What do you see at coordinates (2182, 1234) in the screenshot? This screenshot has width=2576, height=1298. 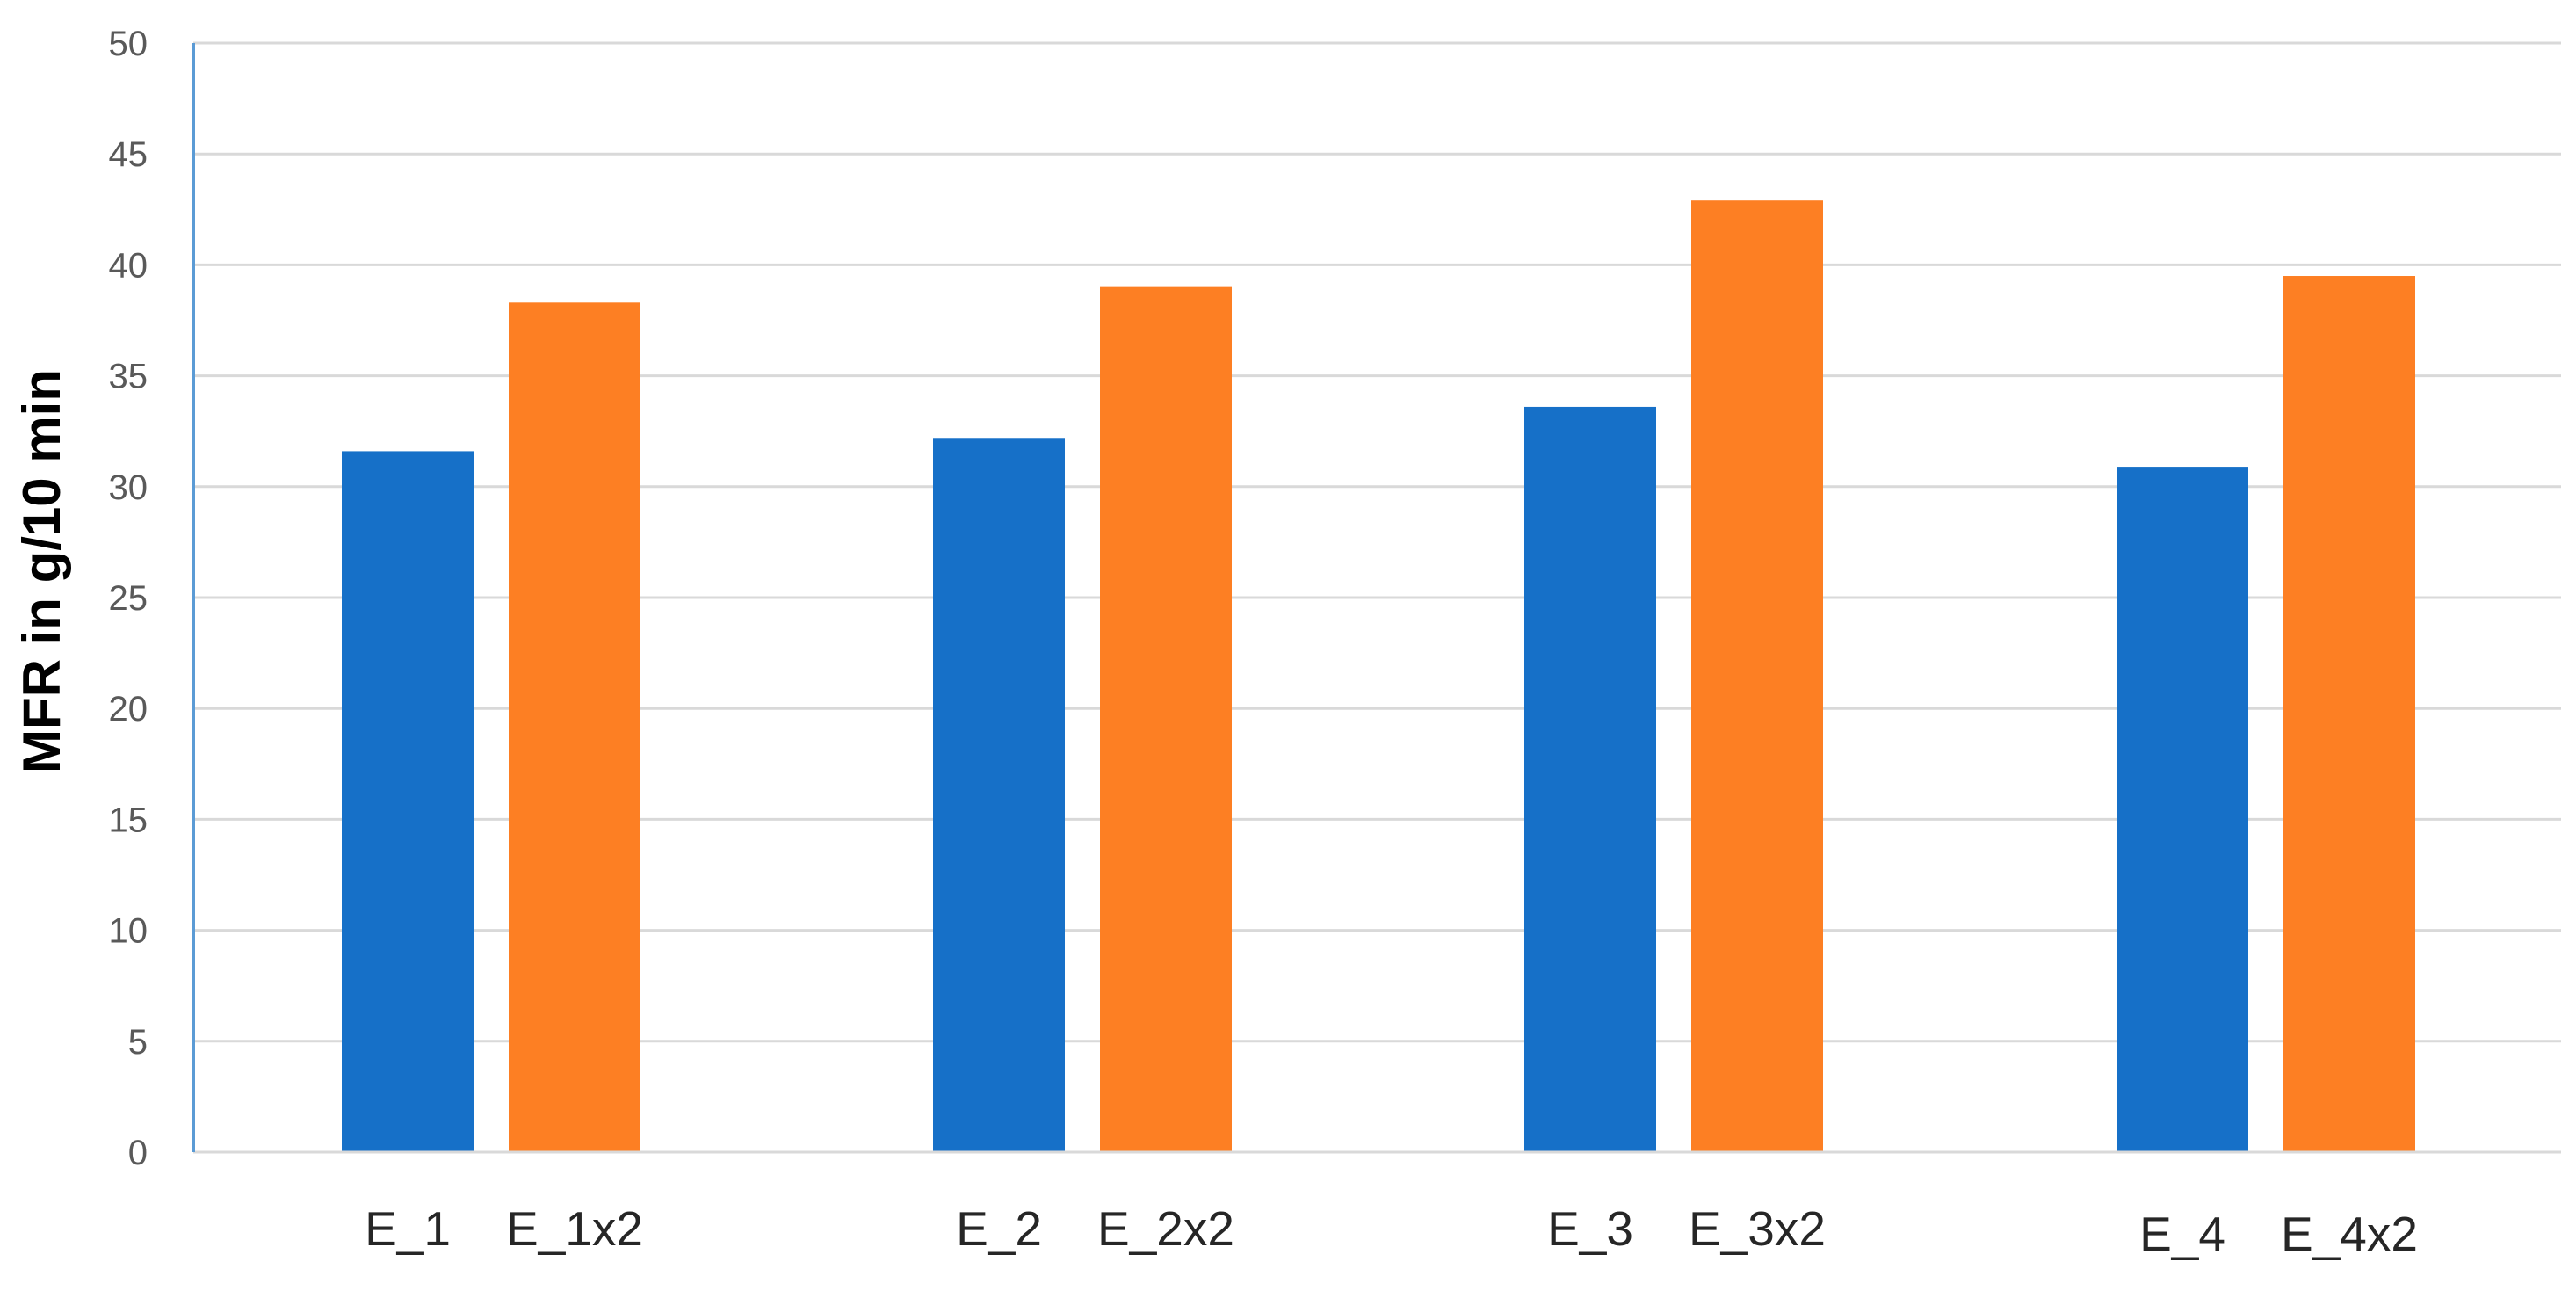 I see `x-category-label: E_4` at bounding box center [2182, 1234].